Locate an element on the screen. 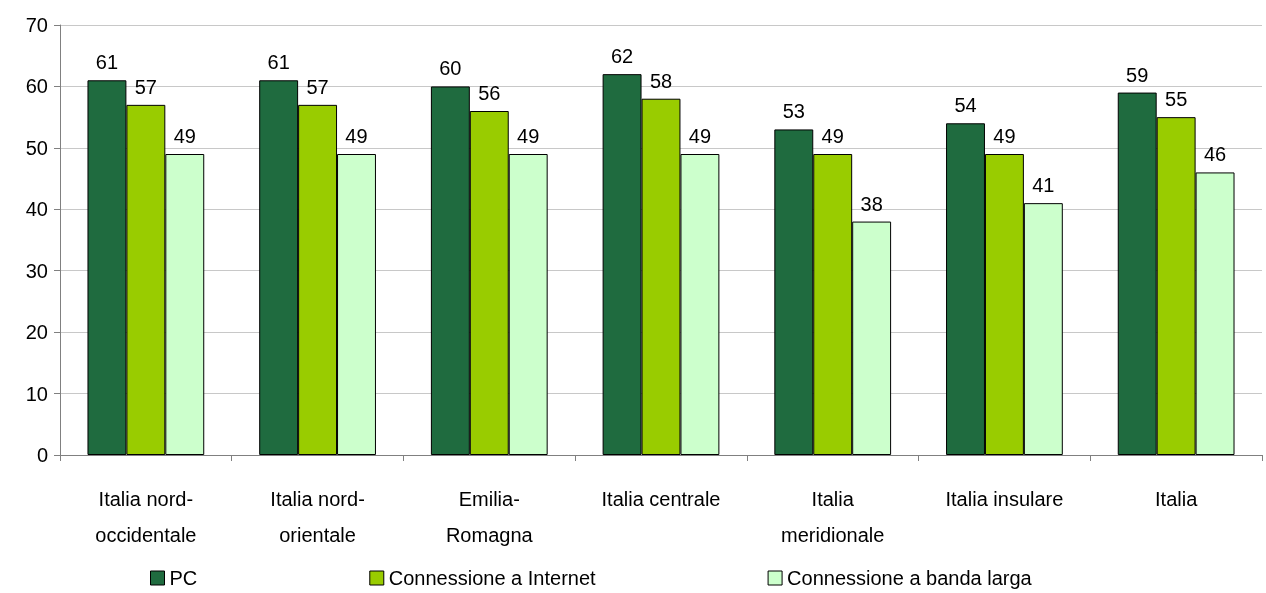 The image size is (1266, 593). data-label: 62 is located at coordinates (622, 56).